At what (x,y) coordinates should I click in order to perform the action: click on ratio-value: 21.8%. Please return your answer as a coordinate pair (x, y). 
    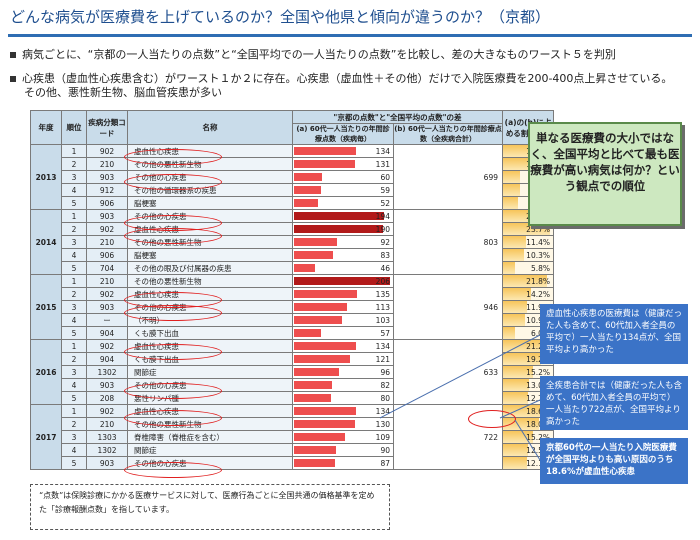
    Looking at the image, I should click on (538, 281).